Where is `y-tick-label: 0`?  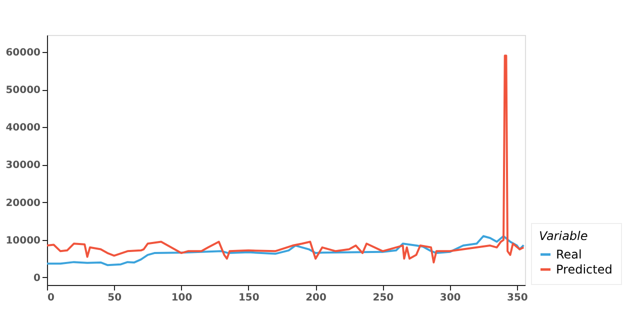
y-tick-label: 0 is located at coordinates (37, 278).